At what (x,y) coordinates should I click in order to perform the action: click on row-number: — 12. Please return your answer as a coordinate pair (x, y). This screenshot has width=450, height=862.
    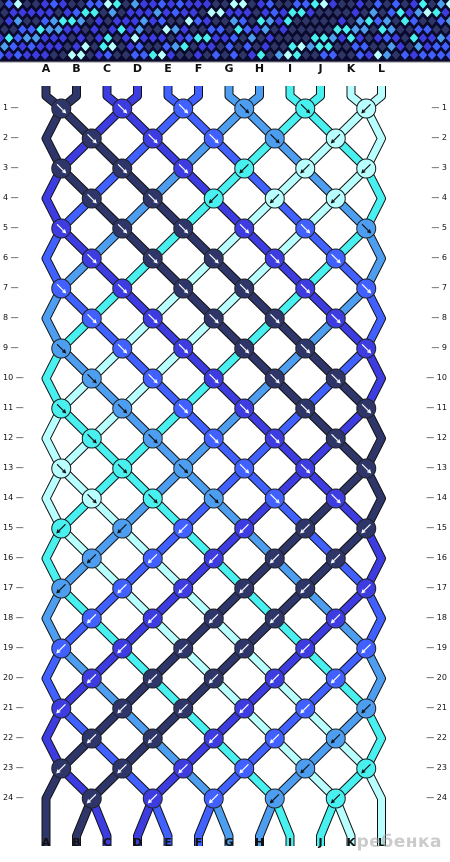
    Looking at the image, I should click on (436, 437).